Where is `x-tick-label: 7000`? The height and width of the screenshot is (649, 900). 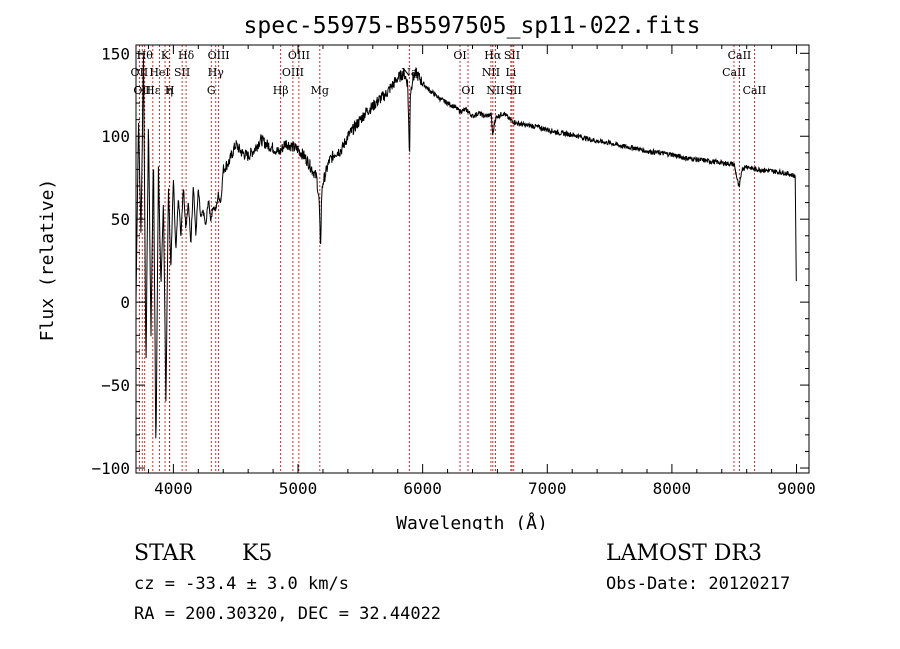
x-tick-label: 7000 is located at coordinates (547, 488).